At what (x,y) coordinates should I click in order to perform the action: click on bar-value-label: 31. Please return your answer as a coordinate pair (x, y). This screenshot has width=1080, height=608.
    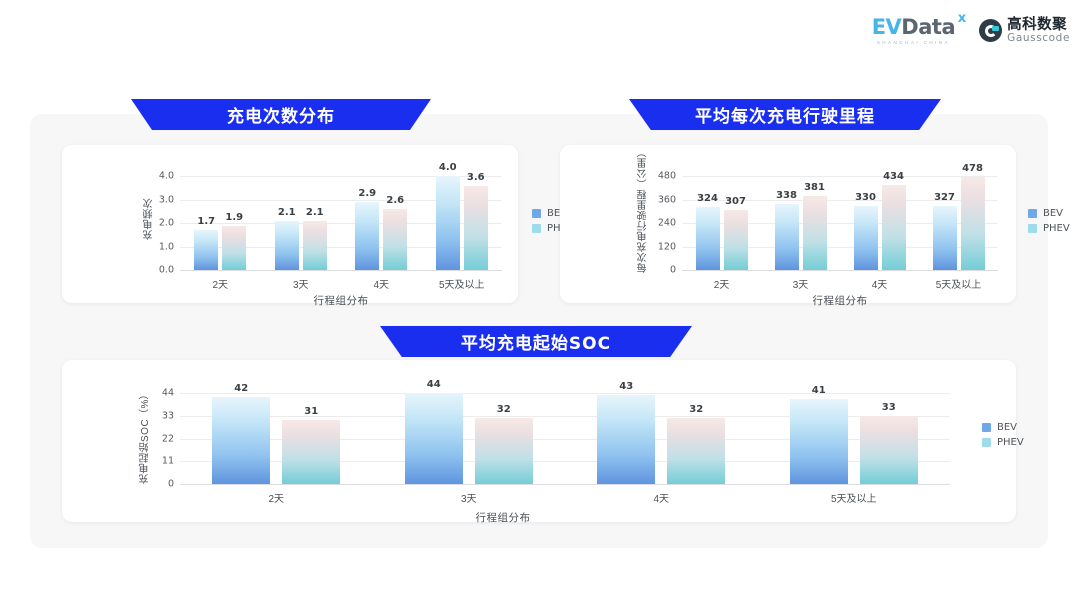
    Looking at the image, I should click on (311, 411).